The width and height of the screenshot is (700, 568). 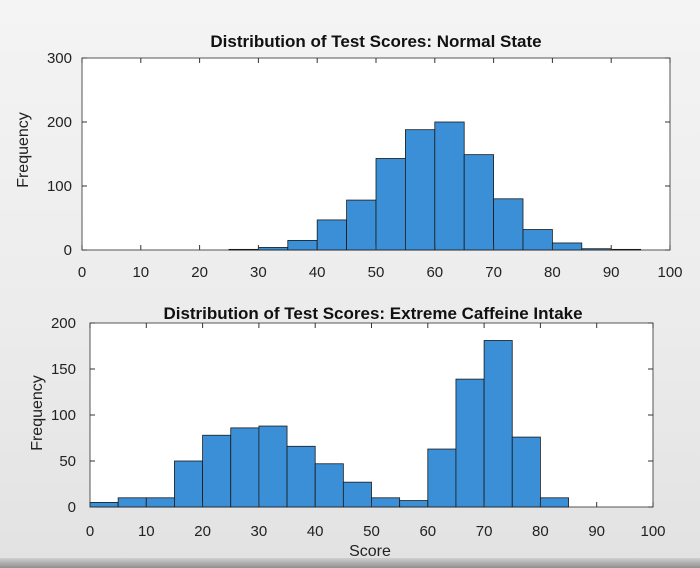 I want to click on monitor-bezel-edge, so click(x=350, y=563).